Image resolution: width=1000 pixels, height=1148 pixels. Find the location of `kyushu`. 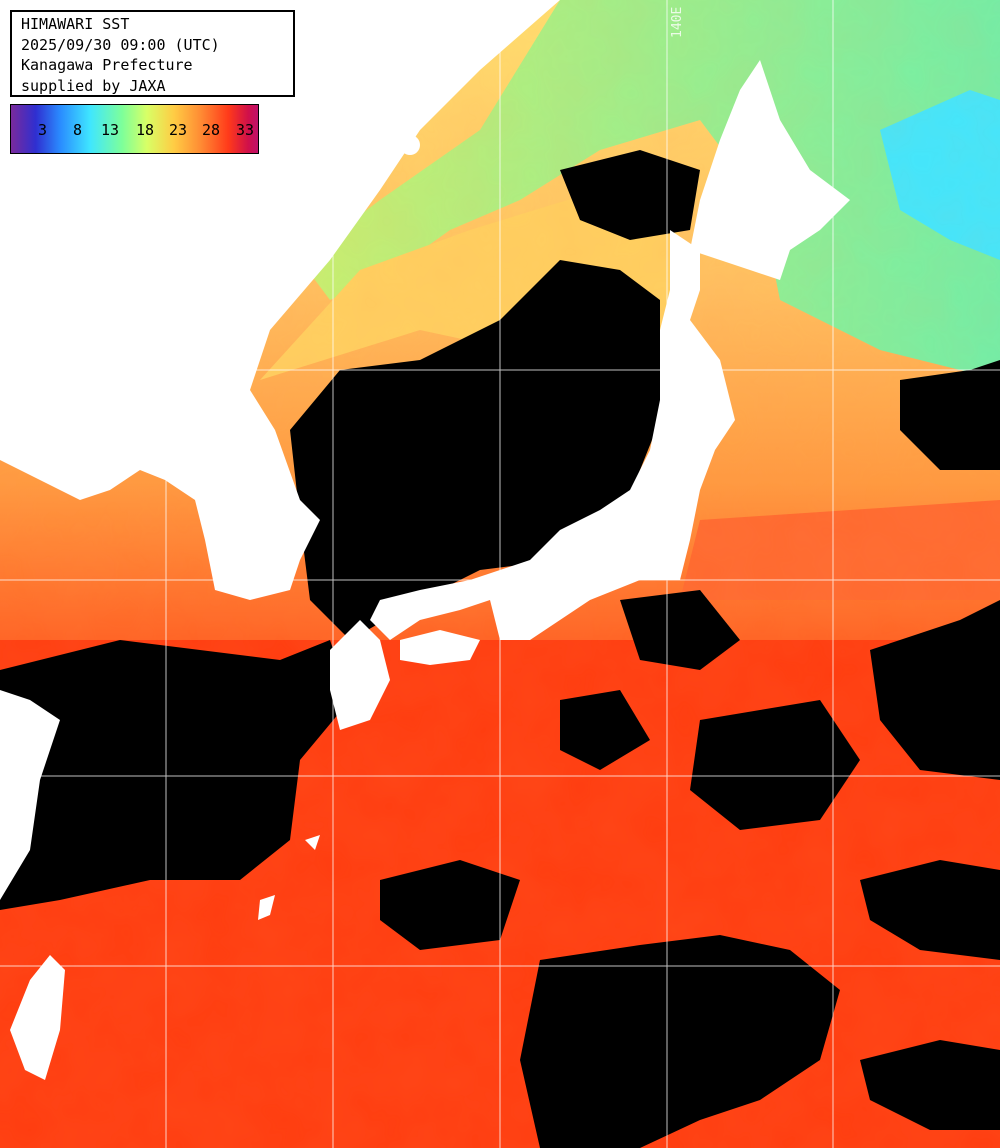

kyushu is located at coordinates (360, 675).